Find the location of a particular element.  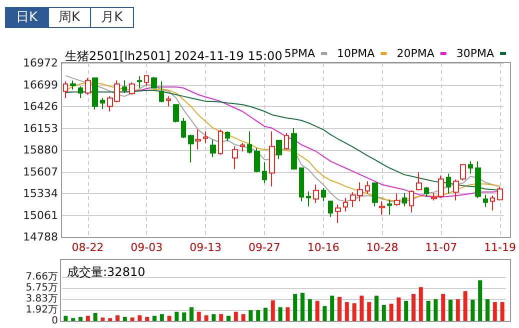

text: 日K is located at coordinates (27, 17).